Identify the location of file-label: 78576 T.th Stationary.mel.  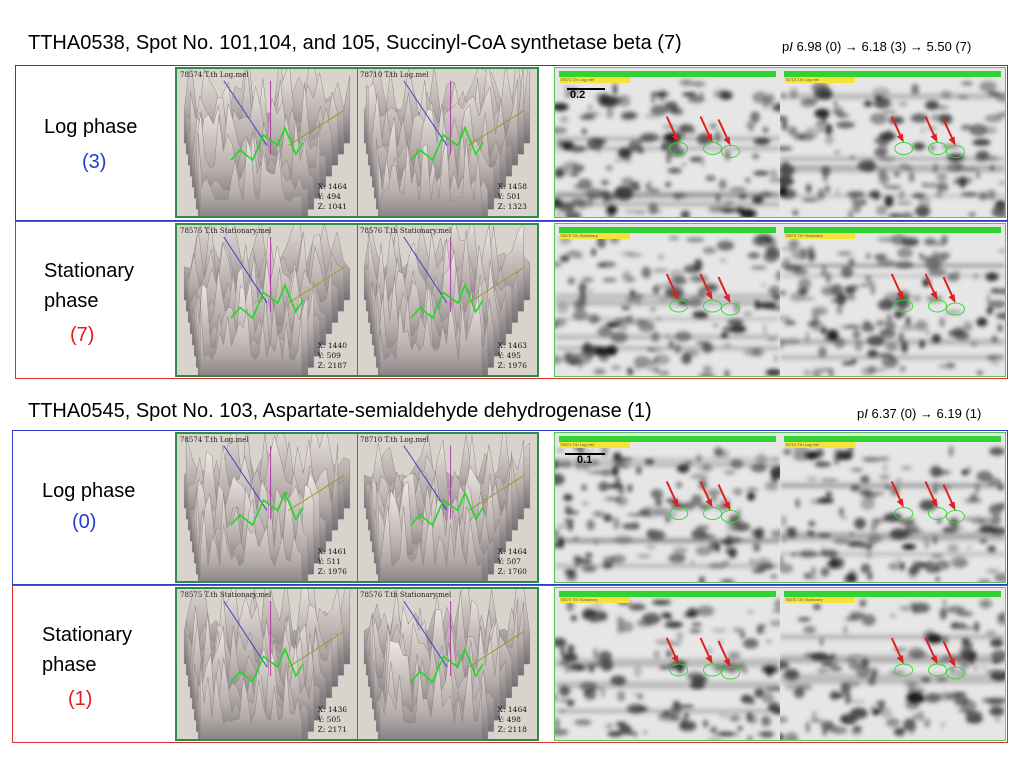
(406, 595).